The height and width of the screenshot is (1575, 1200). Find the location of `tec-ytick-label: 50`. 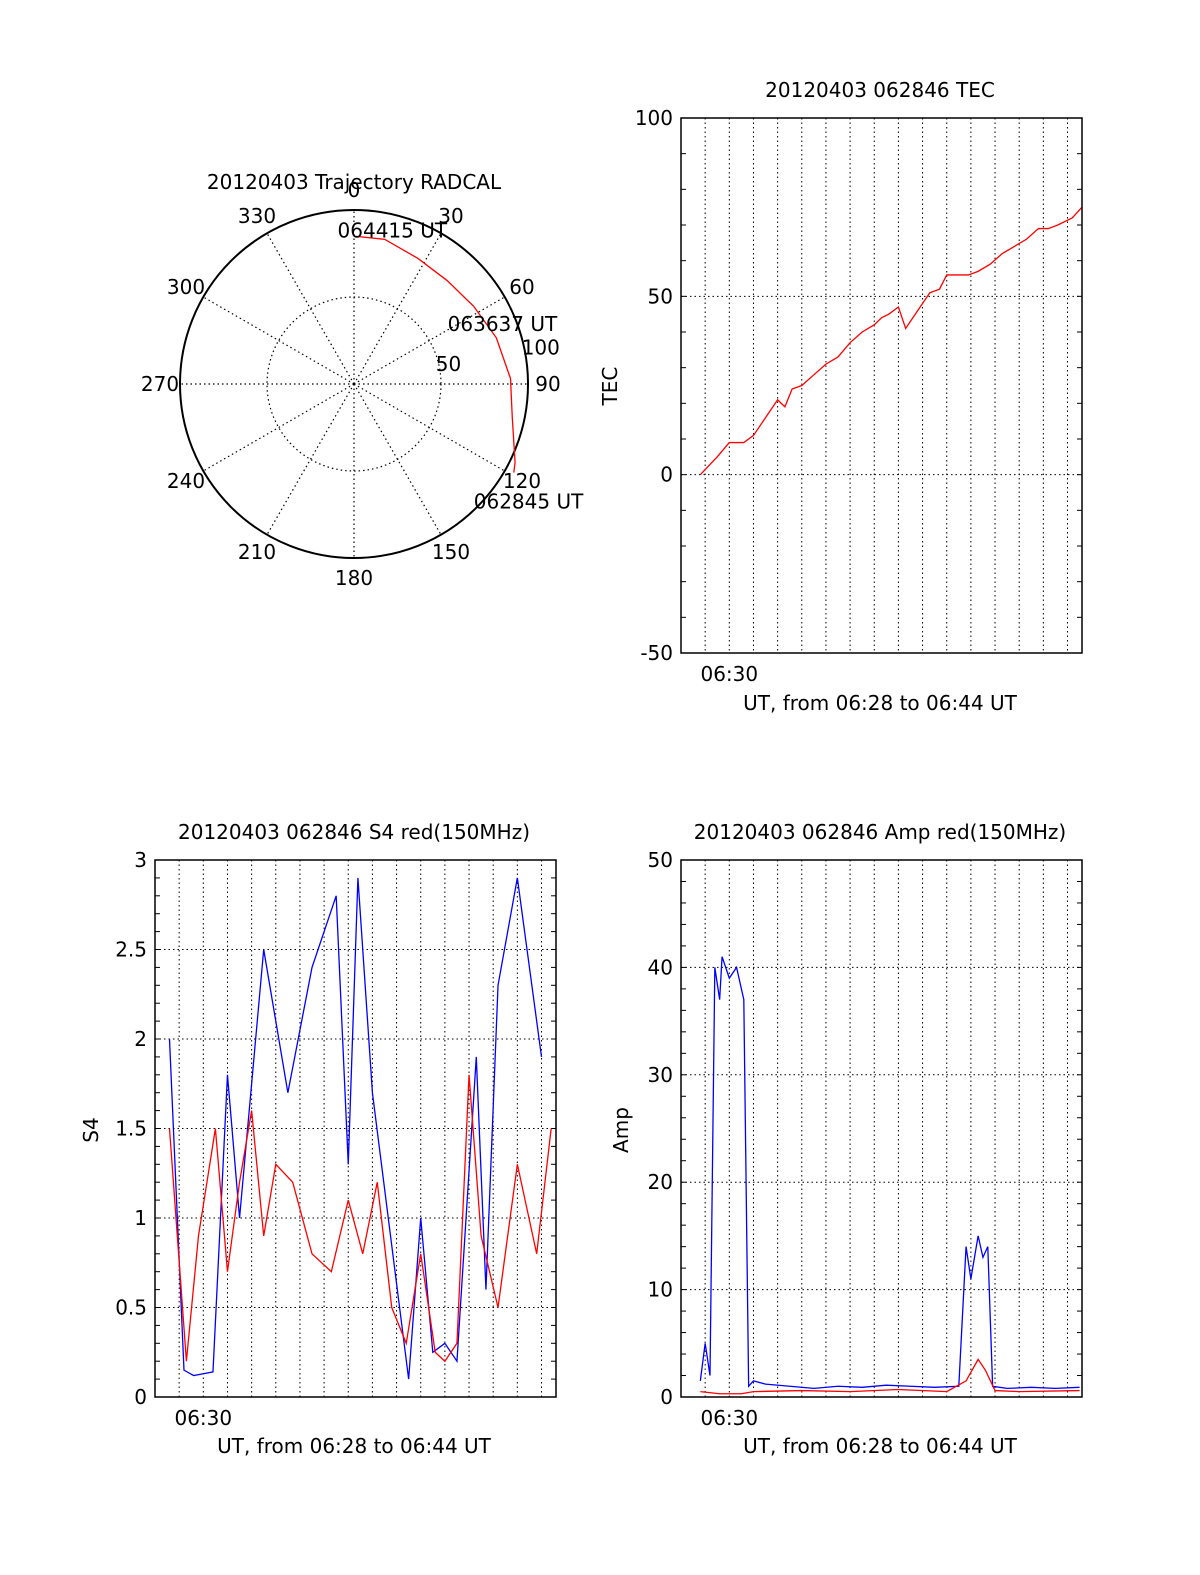

tec-ytick-label: 50 is located at coordinates (660, 296).